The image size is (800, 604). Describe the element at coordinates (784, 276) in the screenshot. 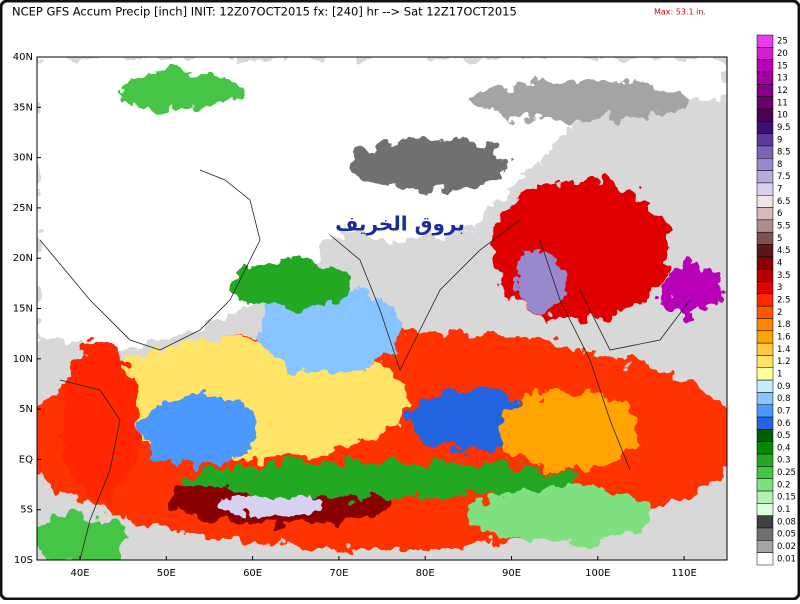

I see `colorbar-label: 3.5` at that location.